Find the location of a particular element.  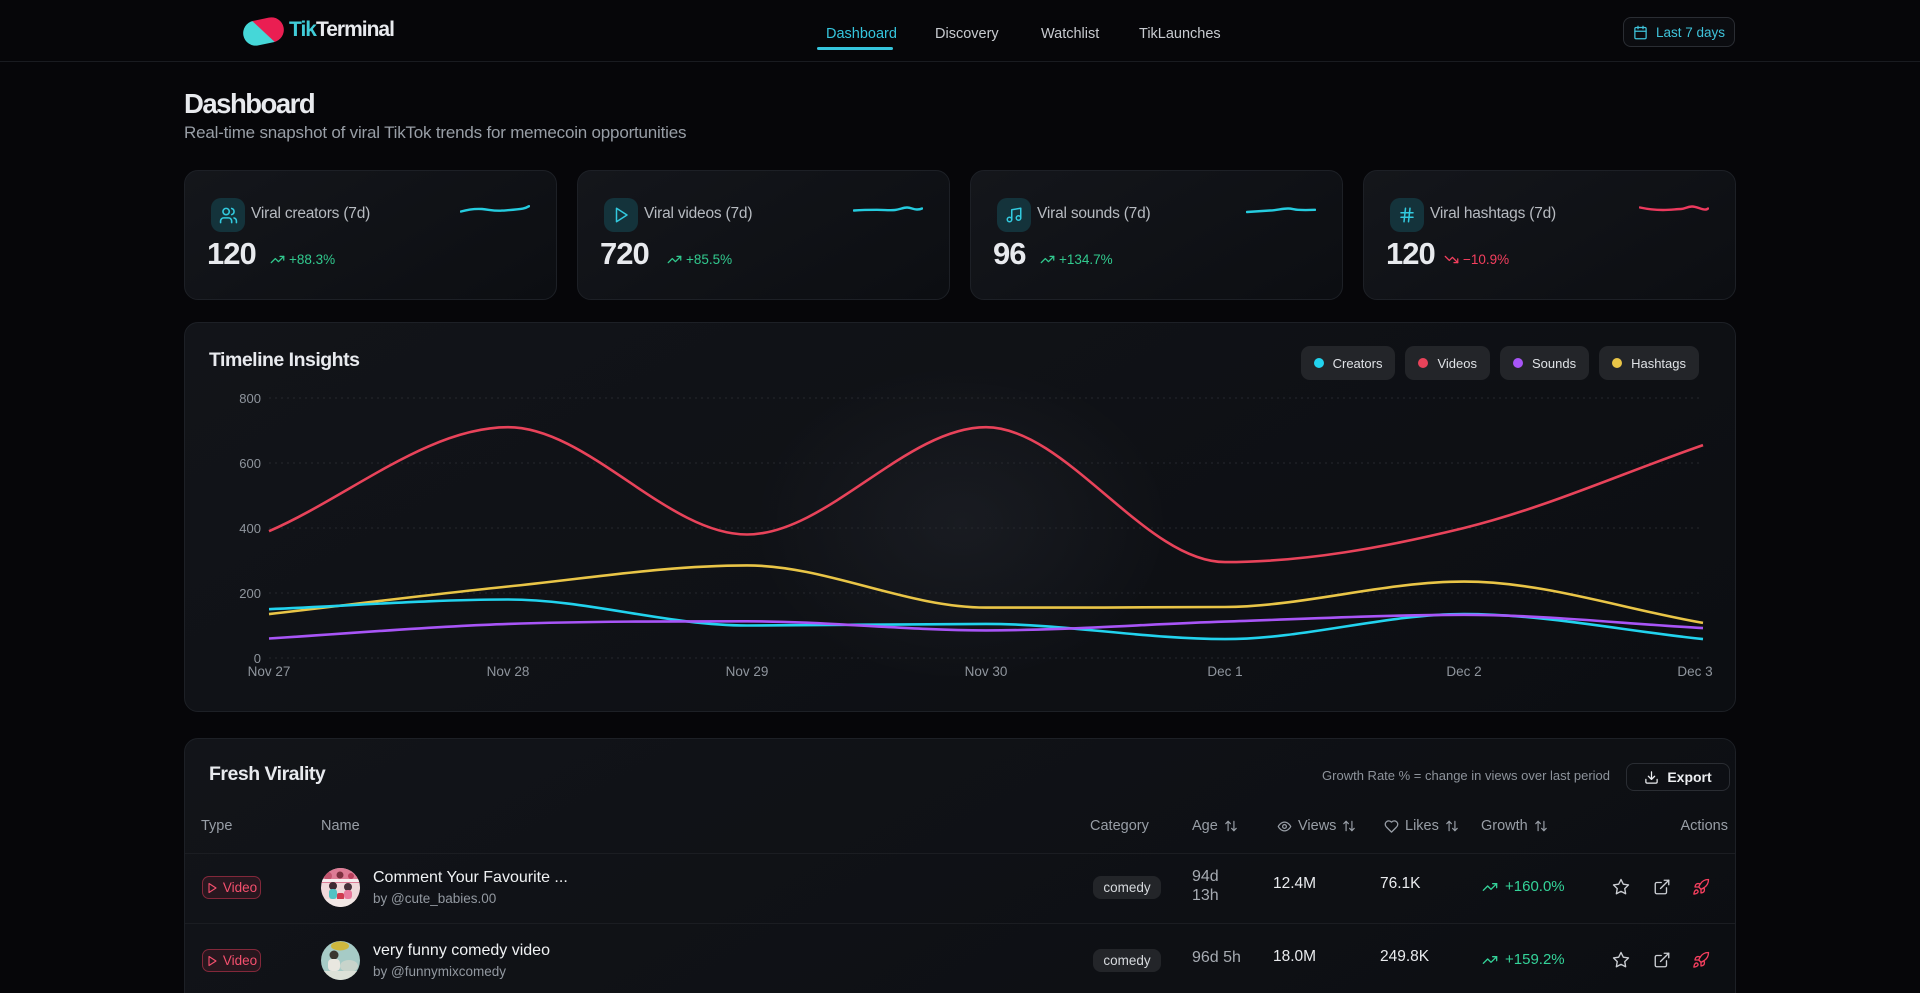

svg-text: Nov 27 is located at coordinates (269, 671).